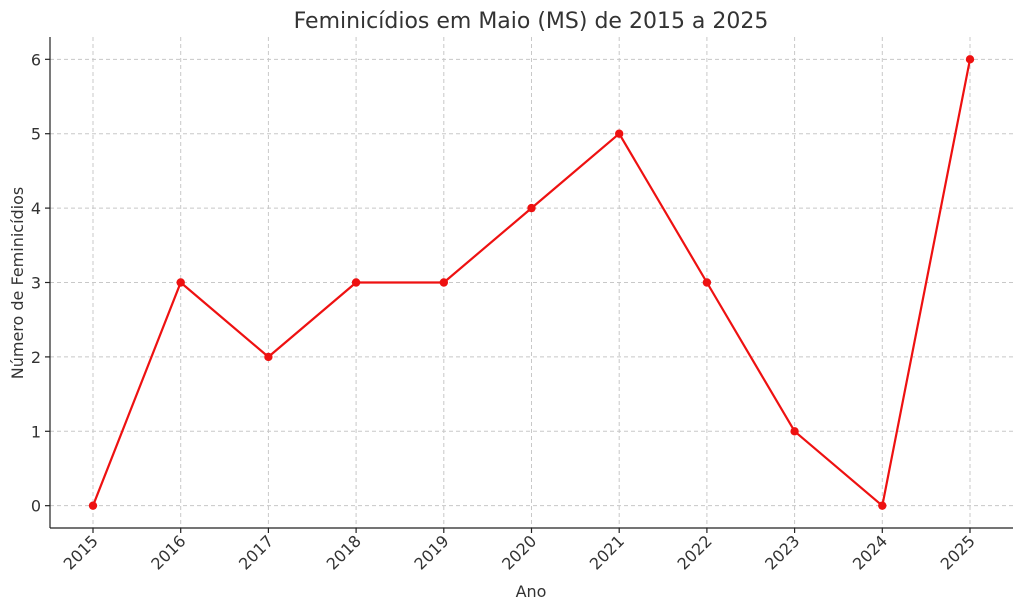  I want to click on y-tick-label: 0, so click(36, 506).